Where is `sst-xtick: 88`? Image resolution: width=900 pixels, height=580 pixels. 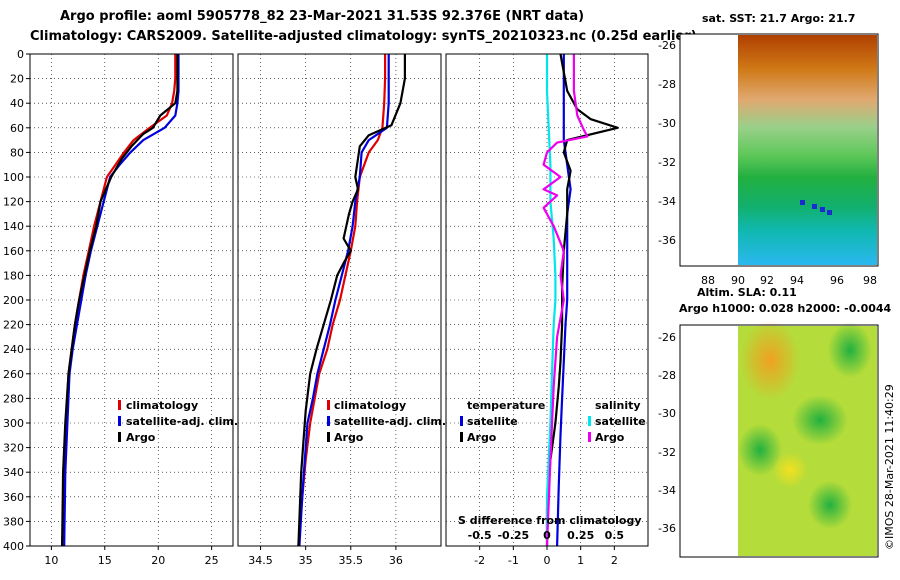 sst-xtick: 88 is located at coordinates (708, 280).